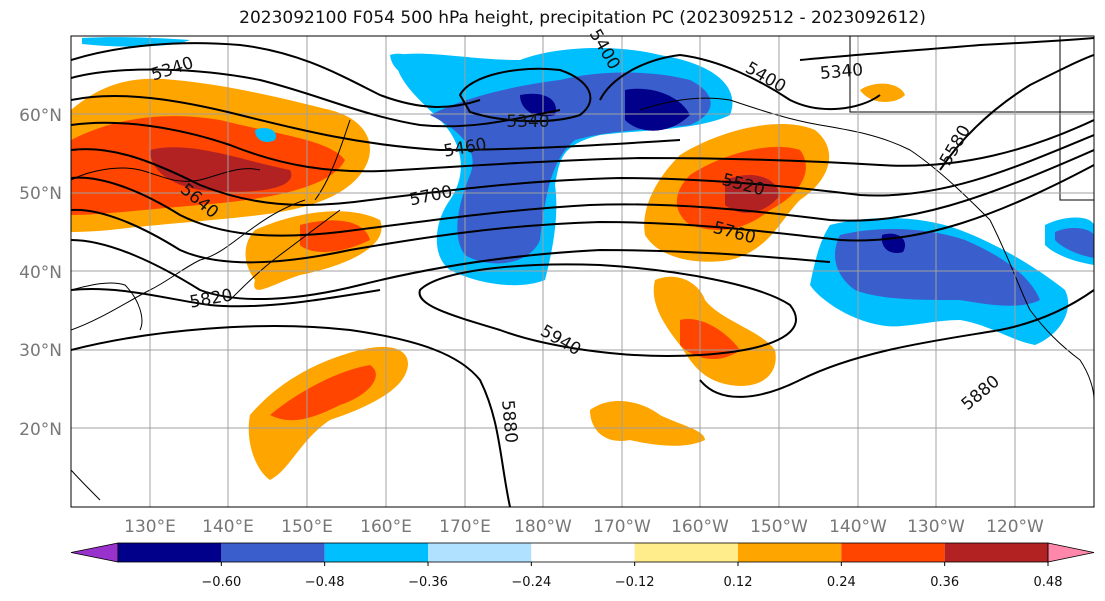  What do you see at coordinates (307, 527) in the screenshot?
I see `longitude-label: 150°E` at bounding box center [307, 527].